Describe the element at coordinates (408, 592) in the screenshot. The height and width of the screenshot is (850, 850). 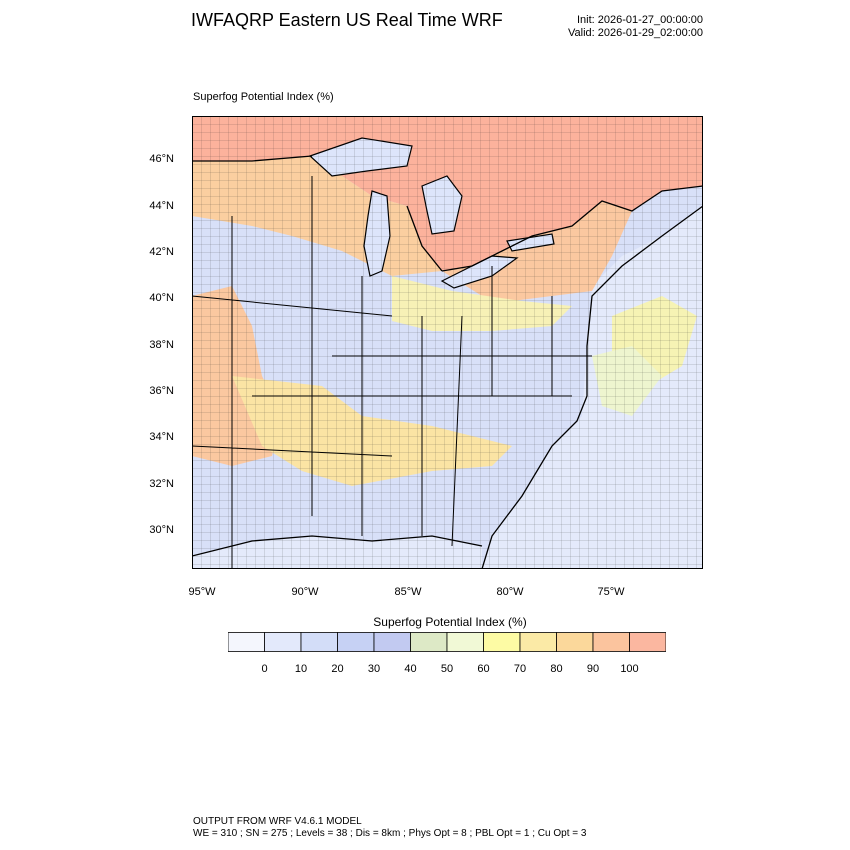
I see `lon-label: 85°W` at that location.